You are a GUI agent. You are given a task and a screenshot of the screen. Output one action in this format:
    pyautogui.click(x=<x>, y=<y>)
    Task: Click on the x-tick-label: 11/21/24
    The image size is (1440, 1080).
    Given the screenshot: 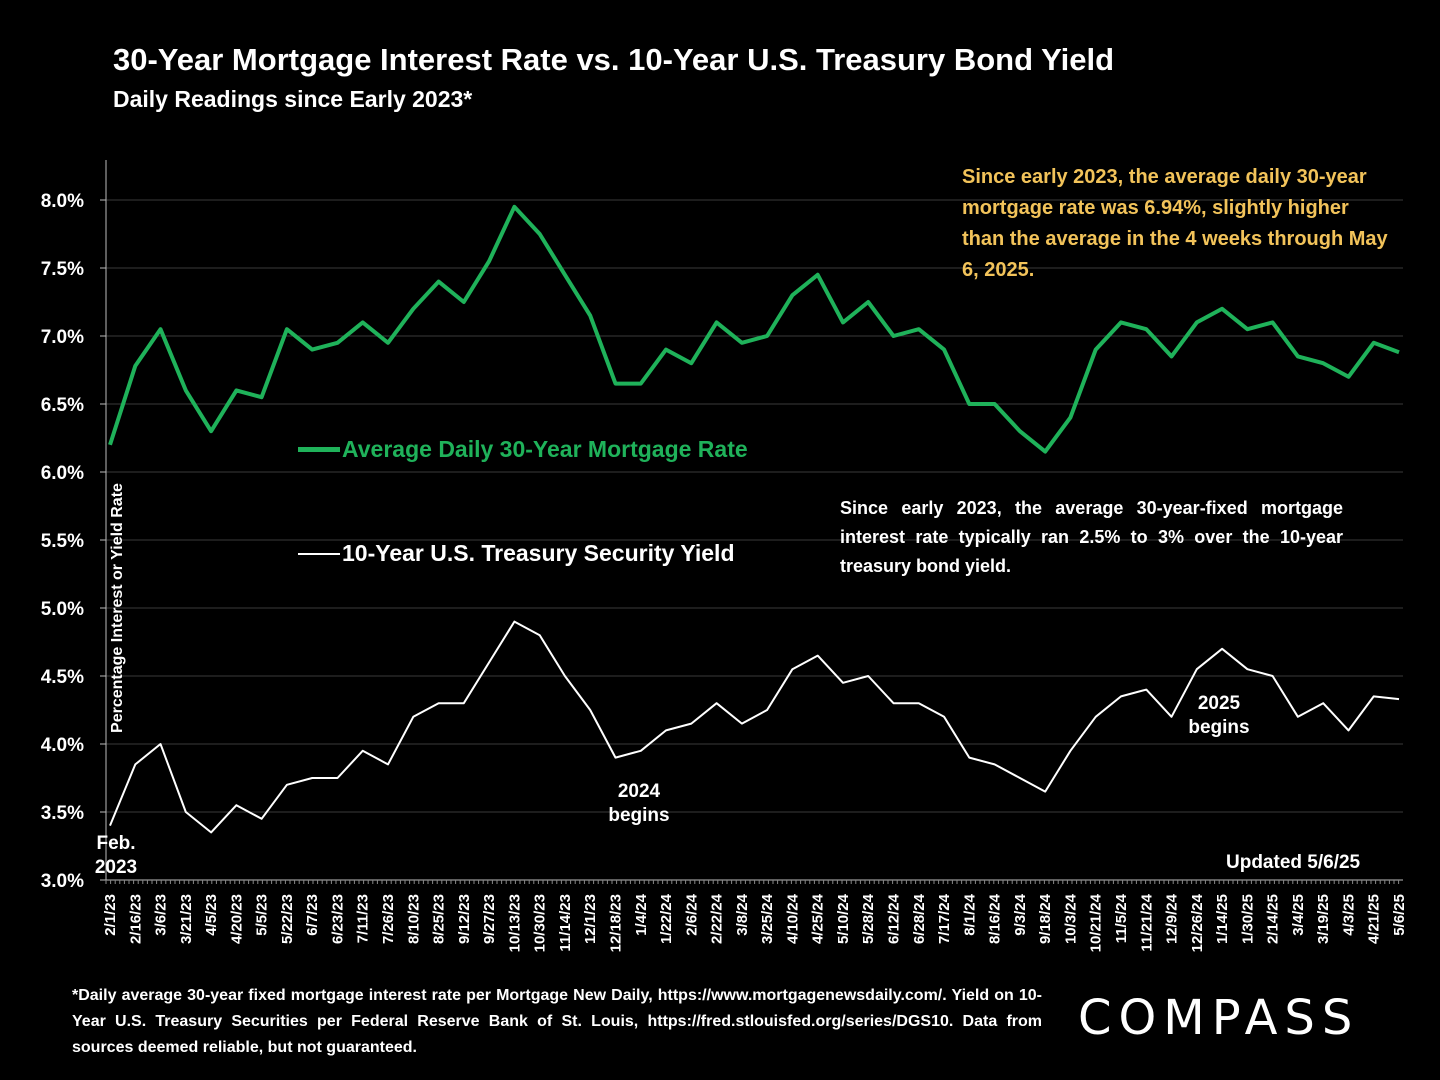 What is the action you would take?
    pyautogui.click(x=1146, y=922)
    